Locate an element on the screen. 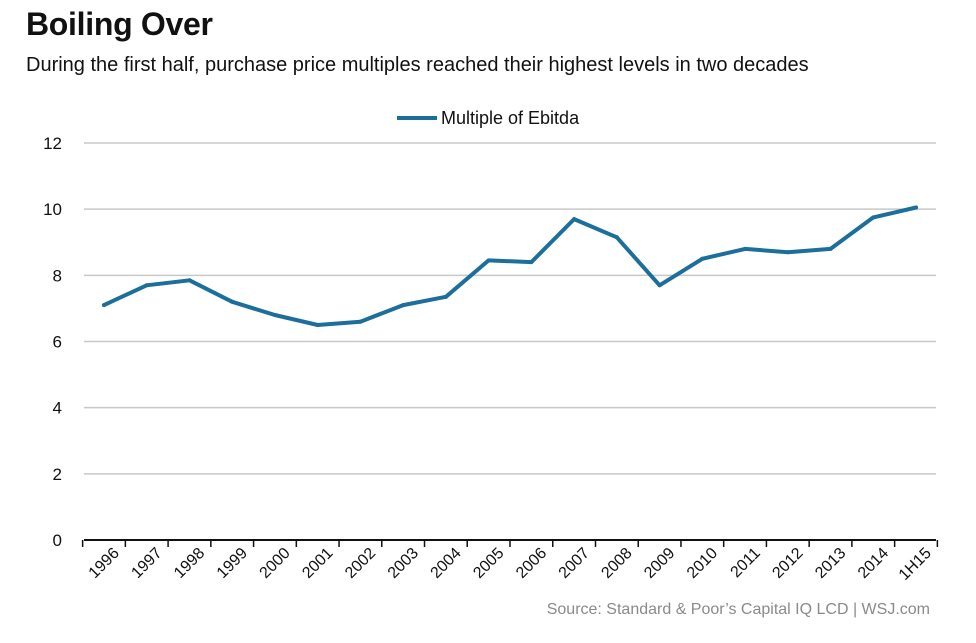  legend: Multiple of Ebitda is located at coordinates (488, 118).